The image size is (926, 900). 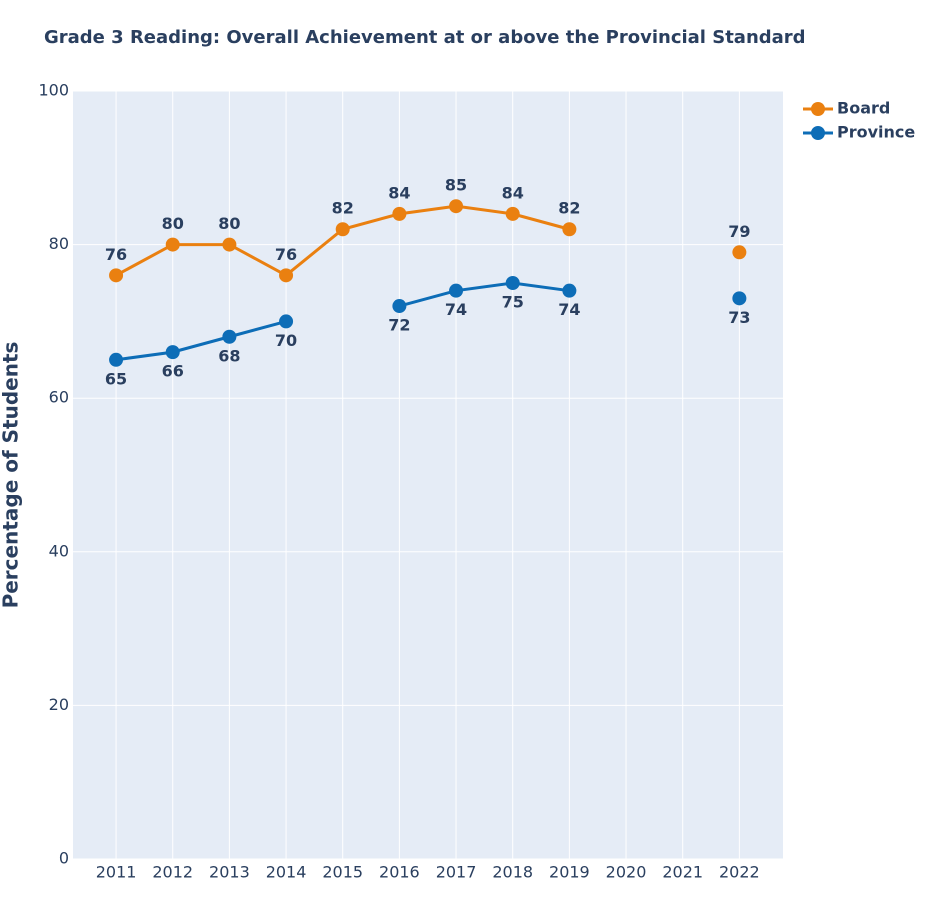 What do you see at coordinates (64, 858) in the screenshot?
I see `y-tick-label: 0` at bounding box center [64, 858].